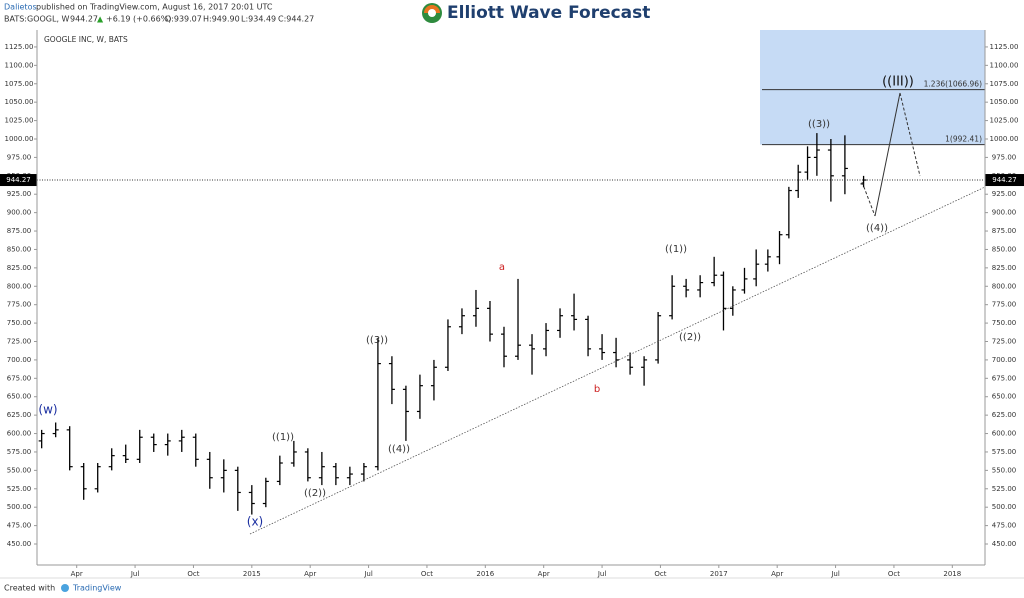  Describe the element at coordinates (432, 13) in the screenshot. I see `logo` at that location.